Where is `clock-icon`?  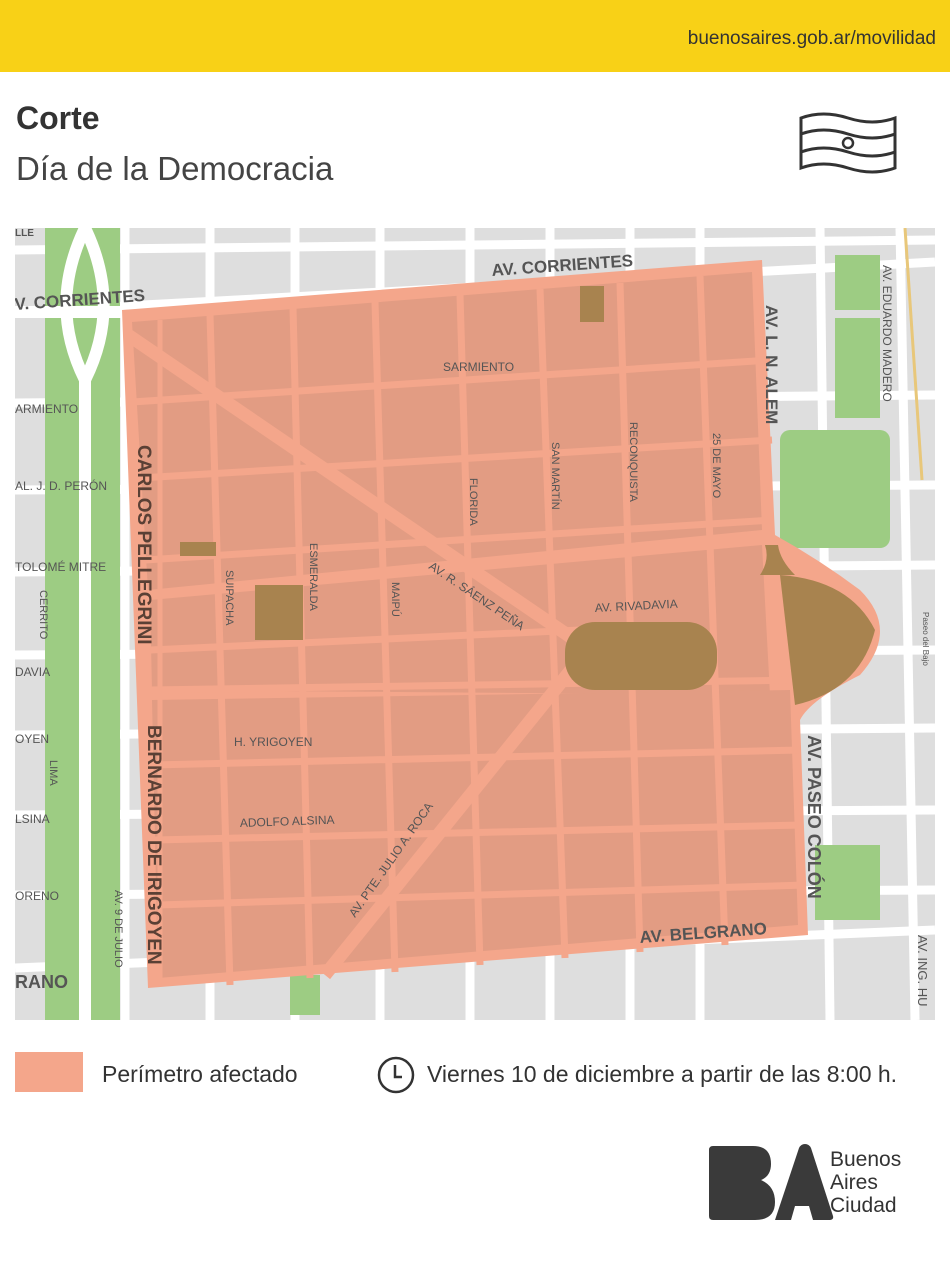 clock-icon is located at coordinates (396, 1075).